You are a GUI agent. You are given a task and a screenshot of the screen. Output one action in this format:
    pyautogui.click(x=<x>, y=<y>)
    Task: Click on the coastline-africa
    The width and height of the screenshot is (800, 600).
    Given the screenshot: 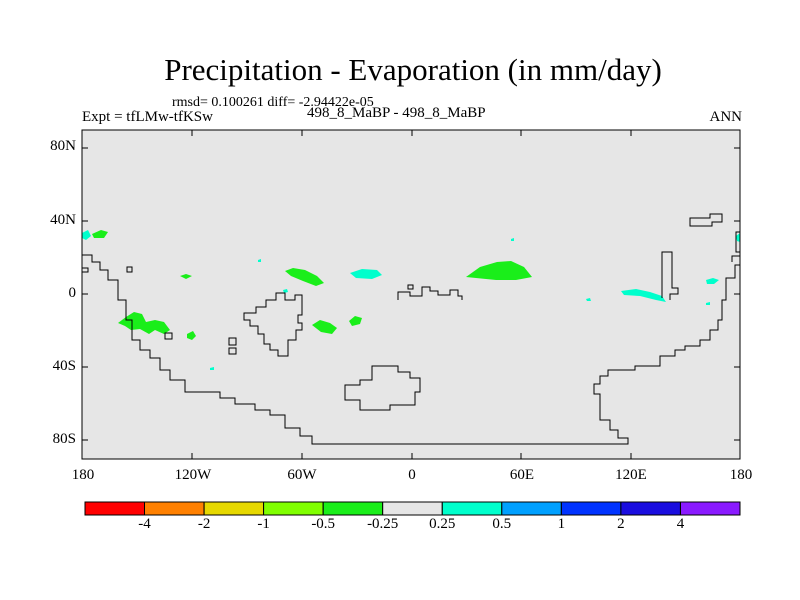 What is the action you would take?
    pyautogui.click(x=430, y=293)
    